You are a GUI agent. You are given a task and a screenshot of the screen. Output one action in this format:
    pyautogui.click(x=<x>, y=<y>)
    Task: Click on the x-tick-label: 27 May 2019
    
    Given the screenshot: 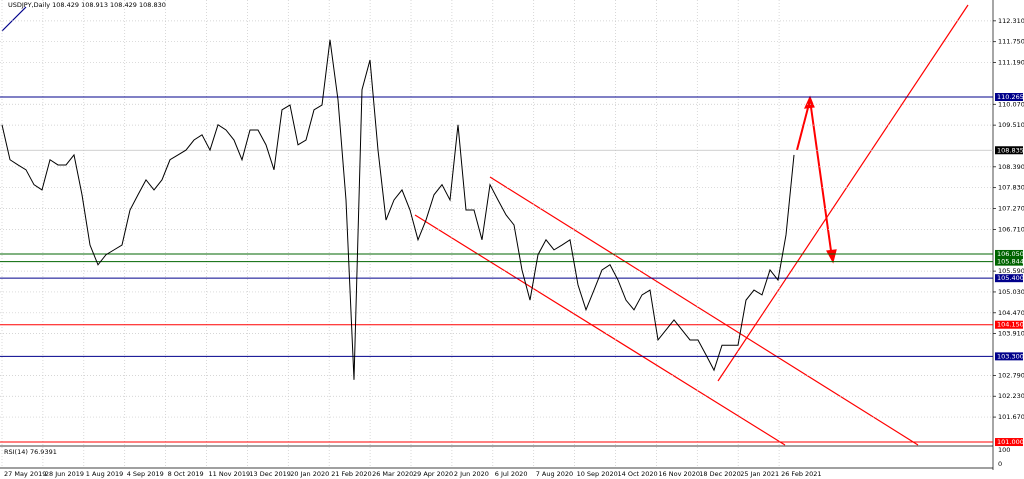 What is the action you would take?
    pyautogui.click(x=25, y=474)
    